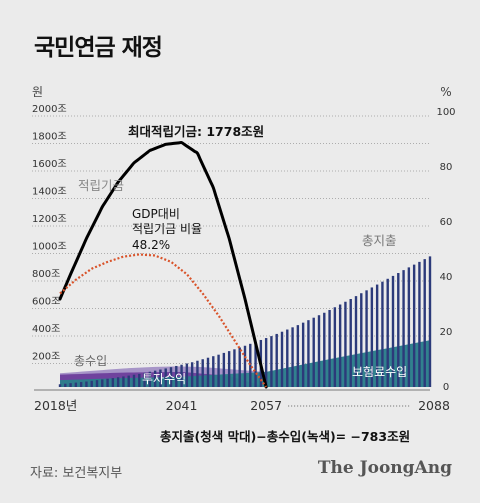 This screenshot has width=480, height=503. What do you see at coordinates (446, 277) in the screenshot?
I see `right-tick-label: 40` at bounding box center [446, 277].